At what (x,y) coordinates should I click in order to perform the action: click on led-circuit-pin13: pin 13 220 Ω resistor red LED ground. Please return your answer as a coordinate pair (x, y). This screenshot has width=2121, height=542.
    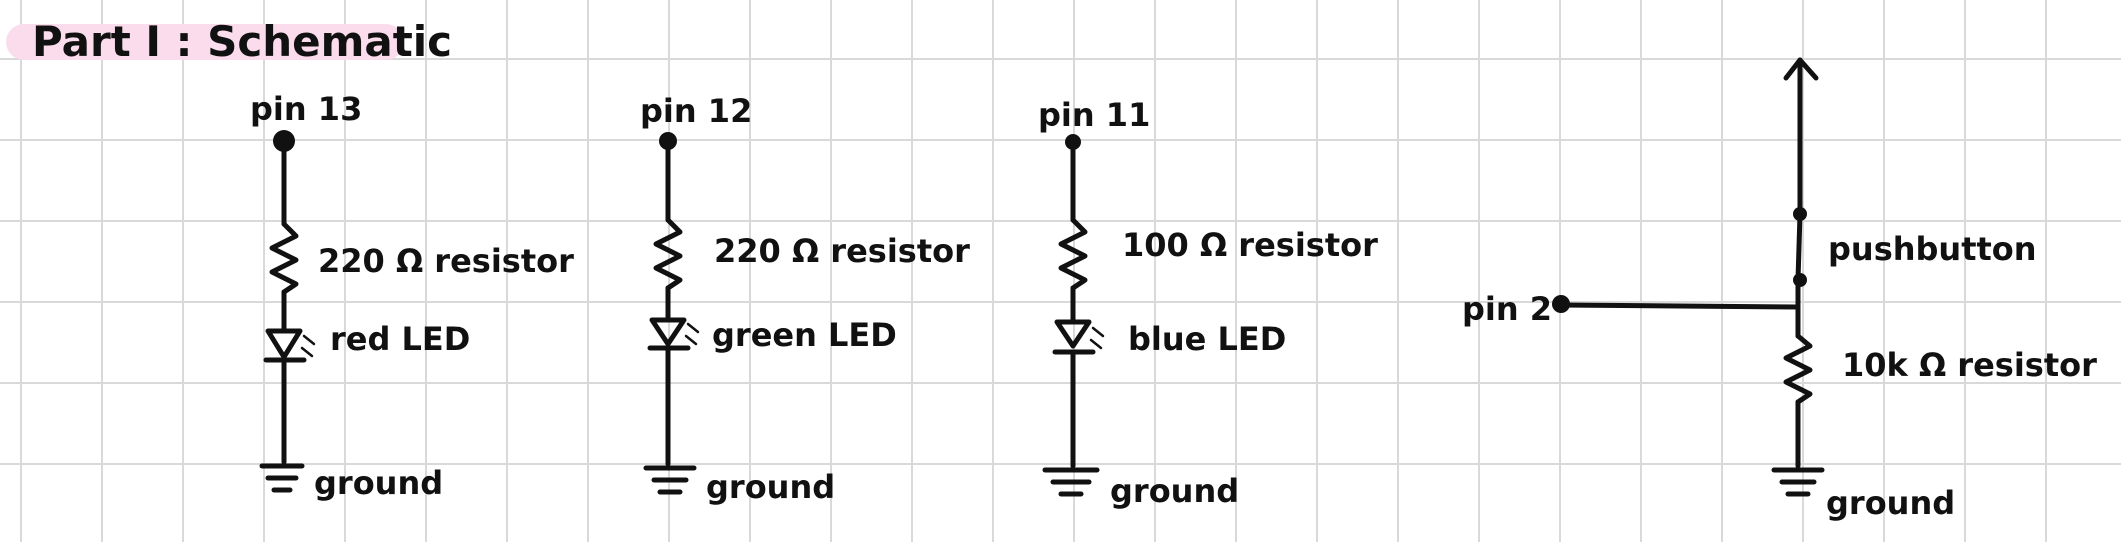
    Looking at the image, I should click on (412, 296).